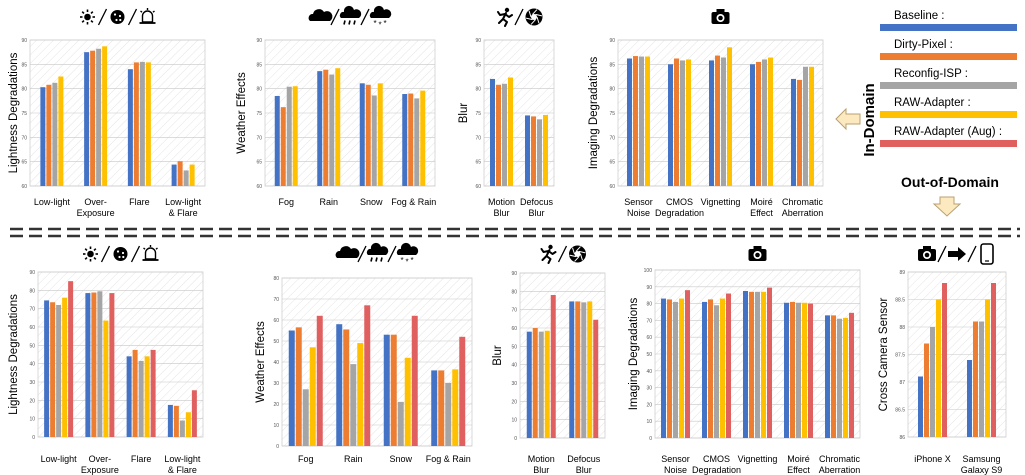  I want to click on x-tick-label: Degradation, so click(679, 213).